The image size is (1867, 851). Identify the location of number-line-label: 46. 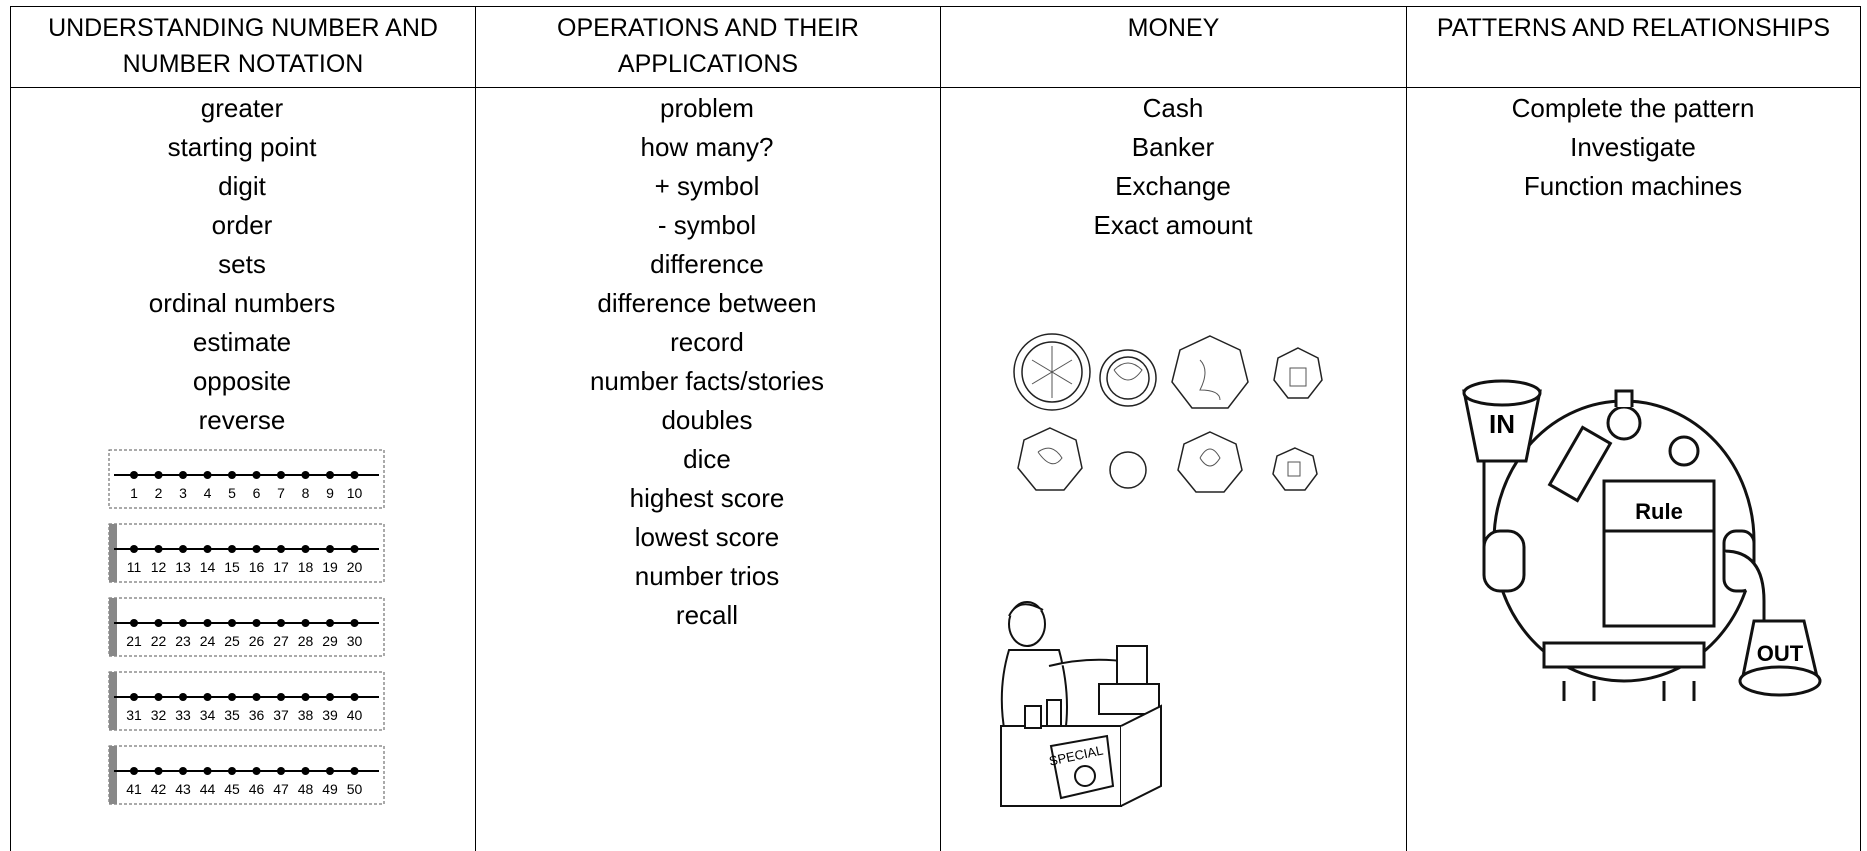
(257, 789).